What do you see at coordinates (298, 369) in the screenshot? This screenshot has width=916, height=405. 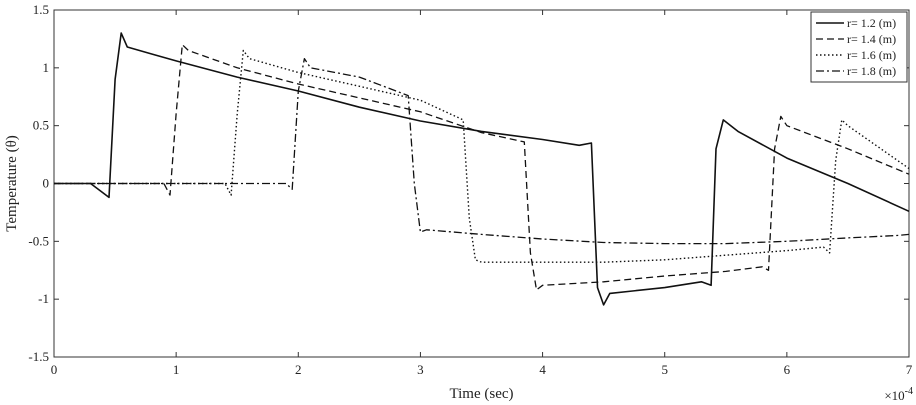 I see `x-tick-label: 2` at bounding box center [298, 369].